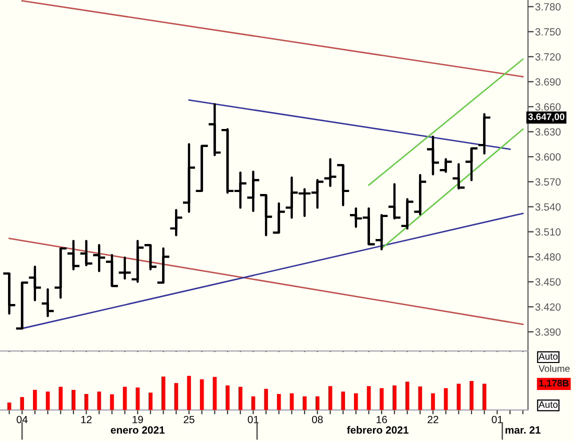 The height and width of the screenshot is (441, 574). What do you see at coordinates (548, 282) in the screenshot?
I see `y-tick-label: 3.450` at bounding box center [548, 282].